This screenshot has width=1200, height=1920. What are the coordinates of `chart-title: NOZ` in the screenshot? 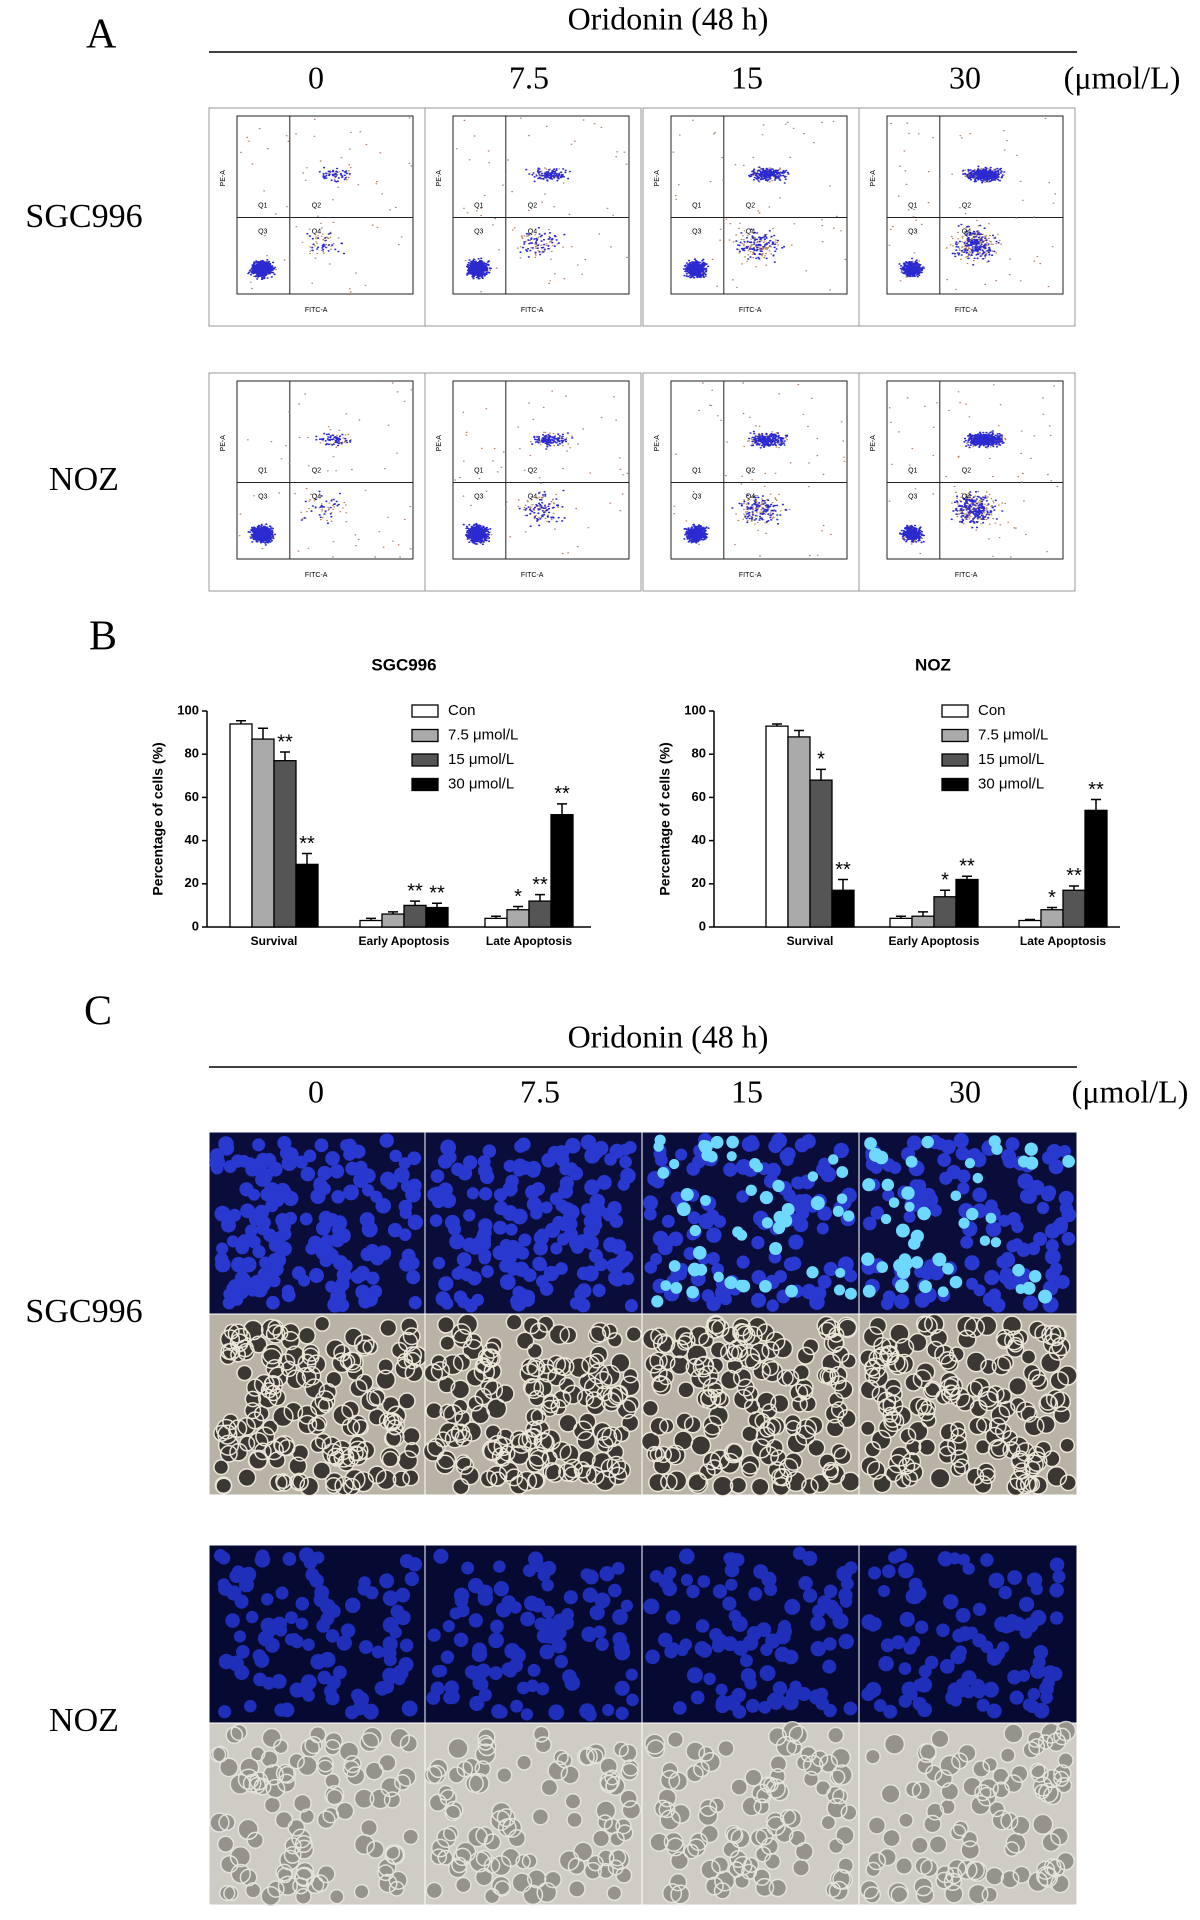 It's located at (933, 664).